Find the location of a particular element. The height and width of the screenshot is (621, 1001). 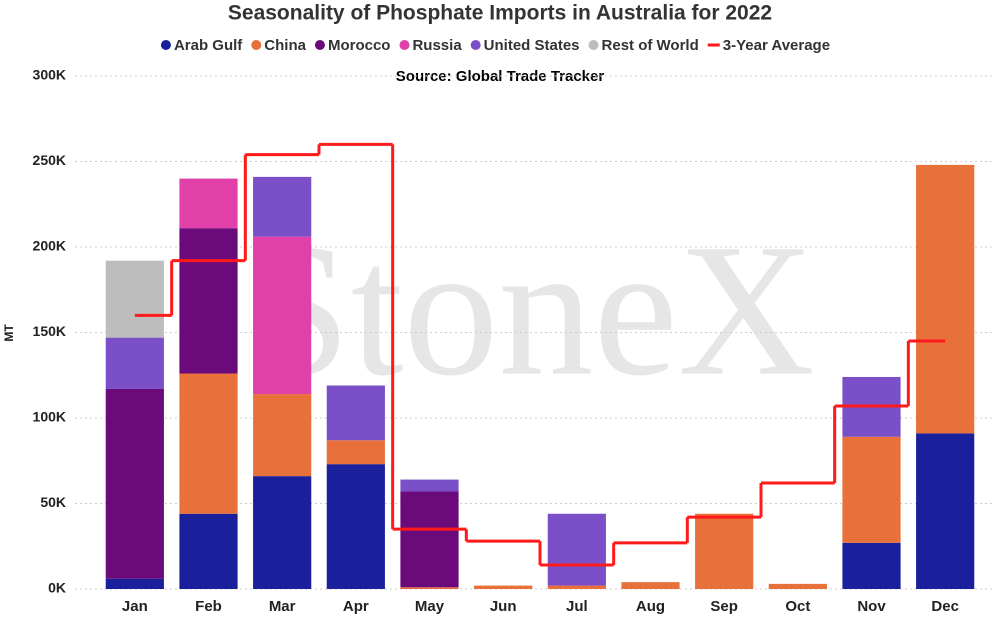

legend-item: Russia is located at coordinates (430, 45).